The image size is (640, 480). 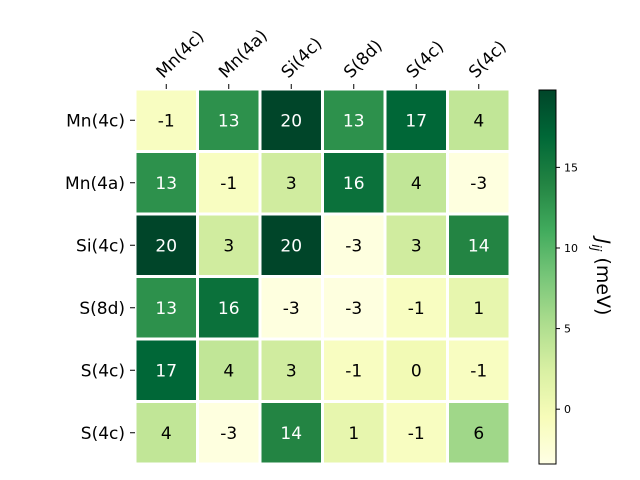 What do you see at coordinates (243, 54) in the screenshot?
I see `x-tick-label: Mn(4a)` at bounding box center [243, 54].